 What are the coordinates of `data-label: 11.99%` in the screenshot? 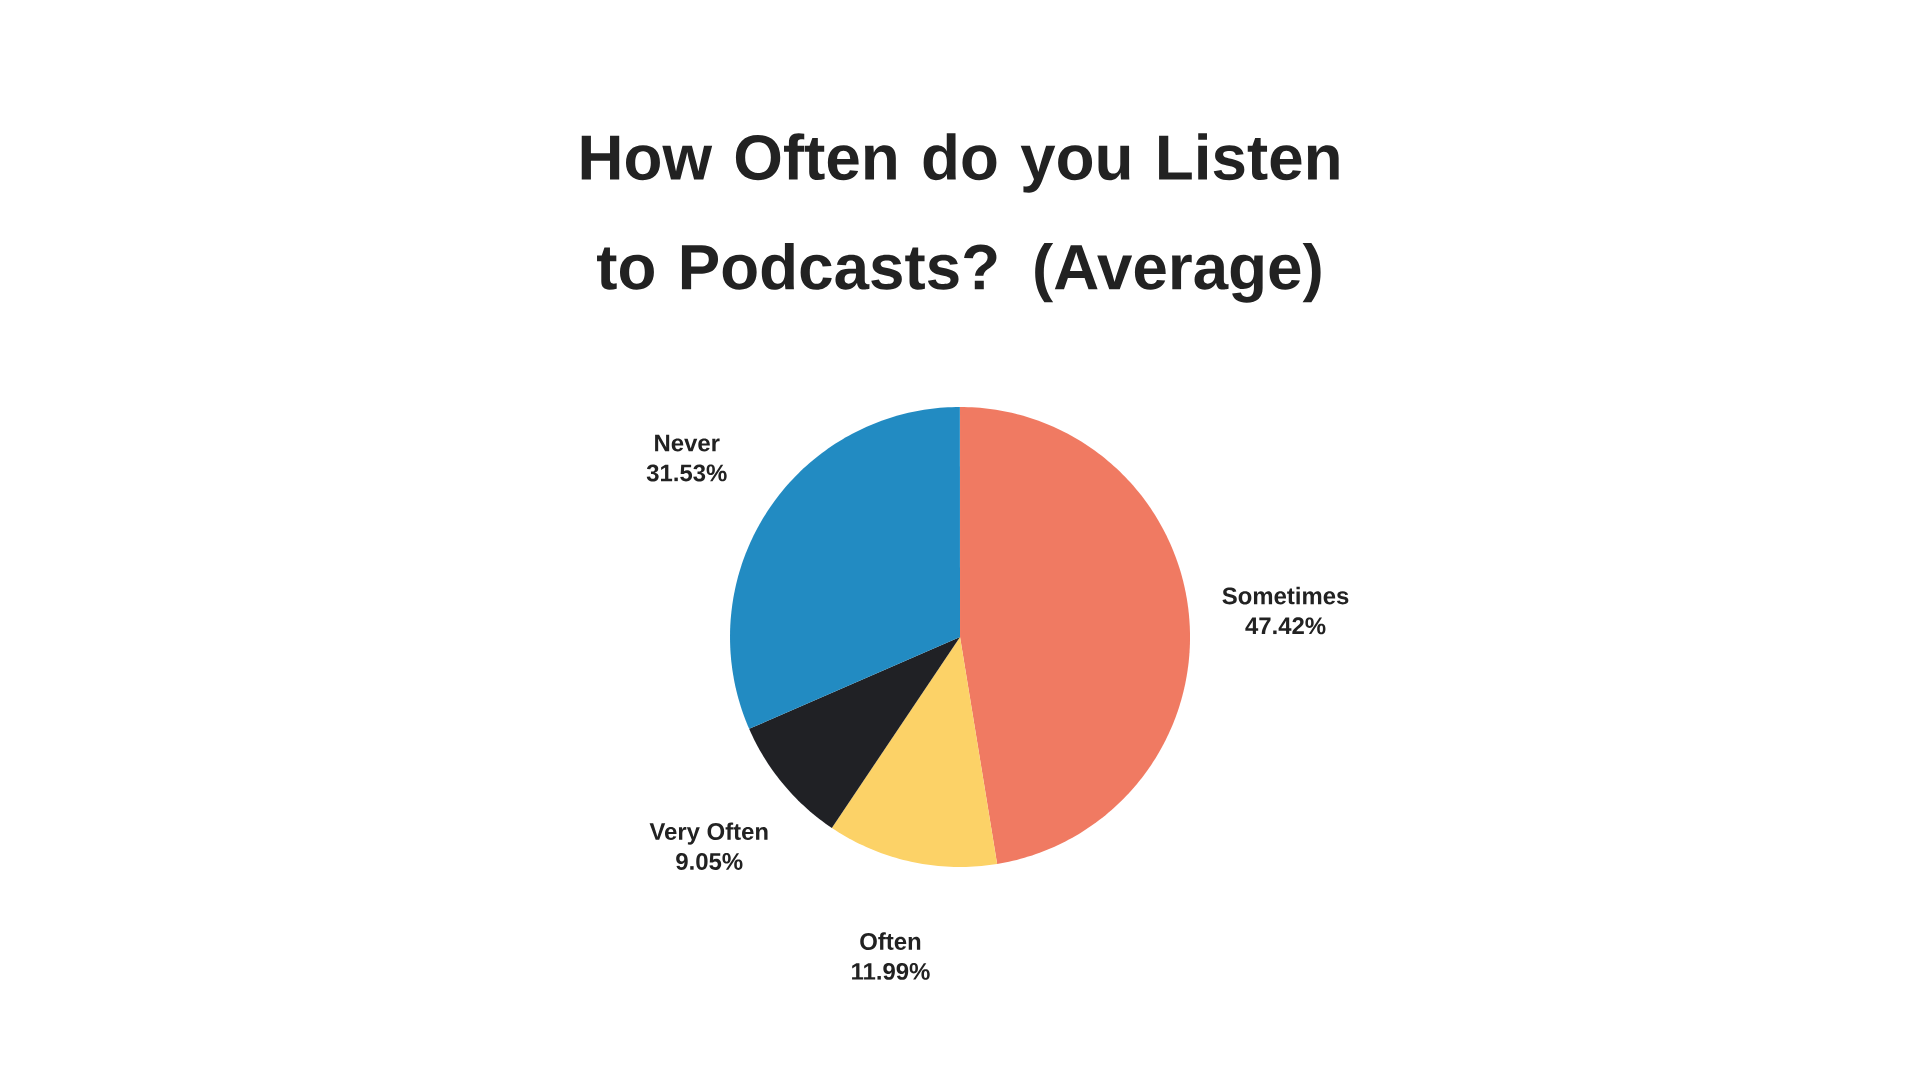 It's located at (891, 971).